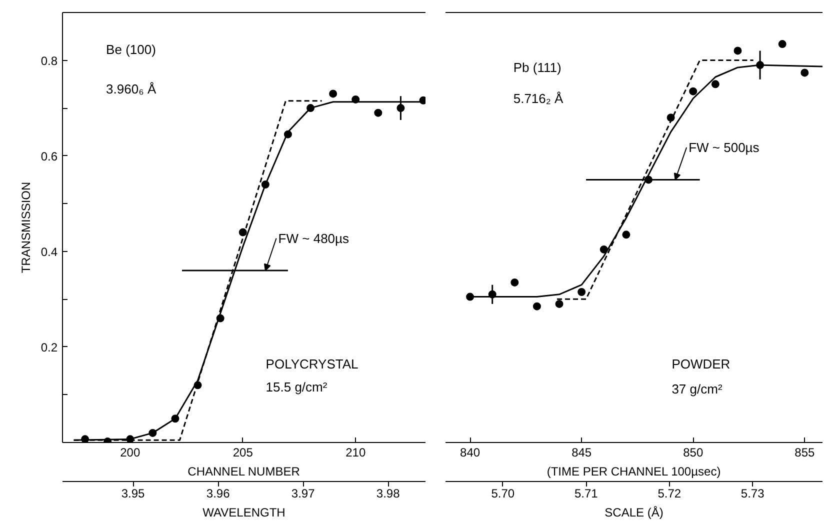 This screenshot has height=522, width=824. I want to click on annotation: 37 g/cm², so click(697, 388).